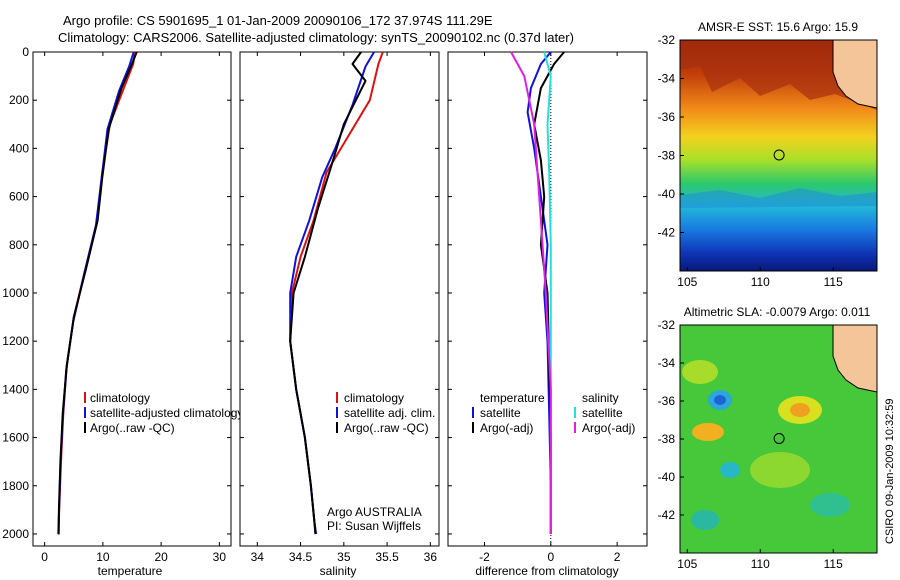 Image resolution: width=900 pixels, height=580 pixels. What do you see at coordinates (85, 412) in the screenshot?
I see `legend-swatch-satellite-adjusted` at bounding box center [85, 412].